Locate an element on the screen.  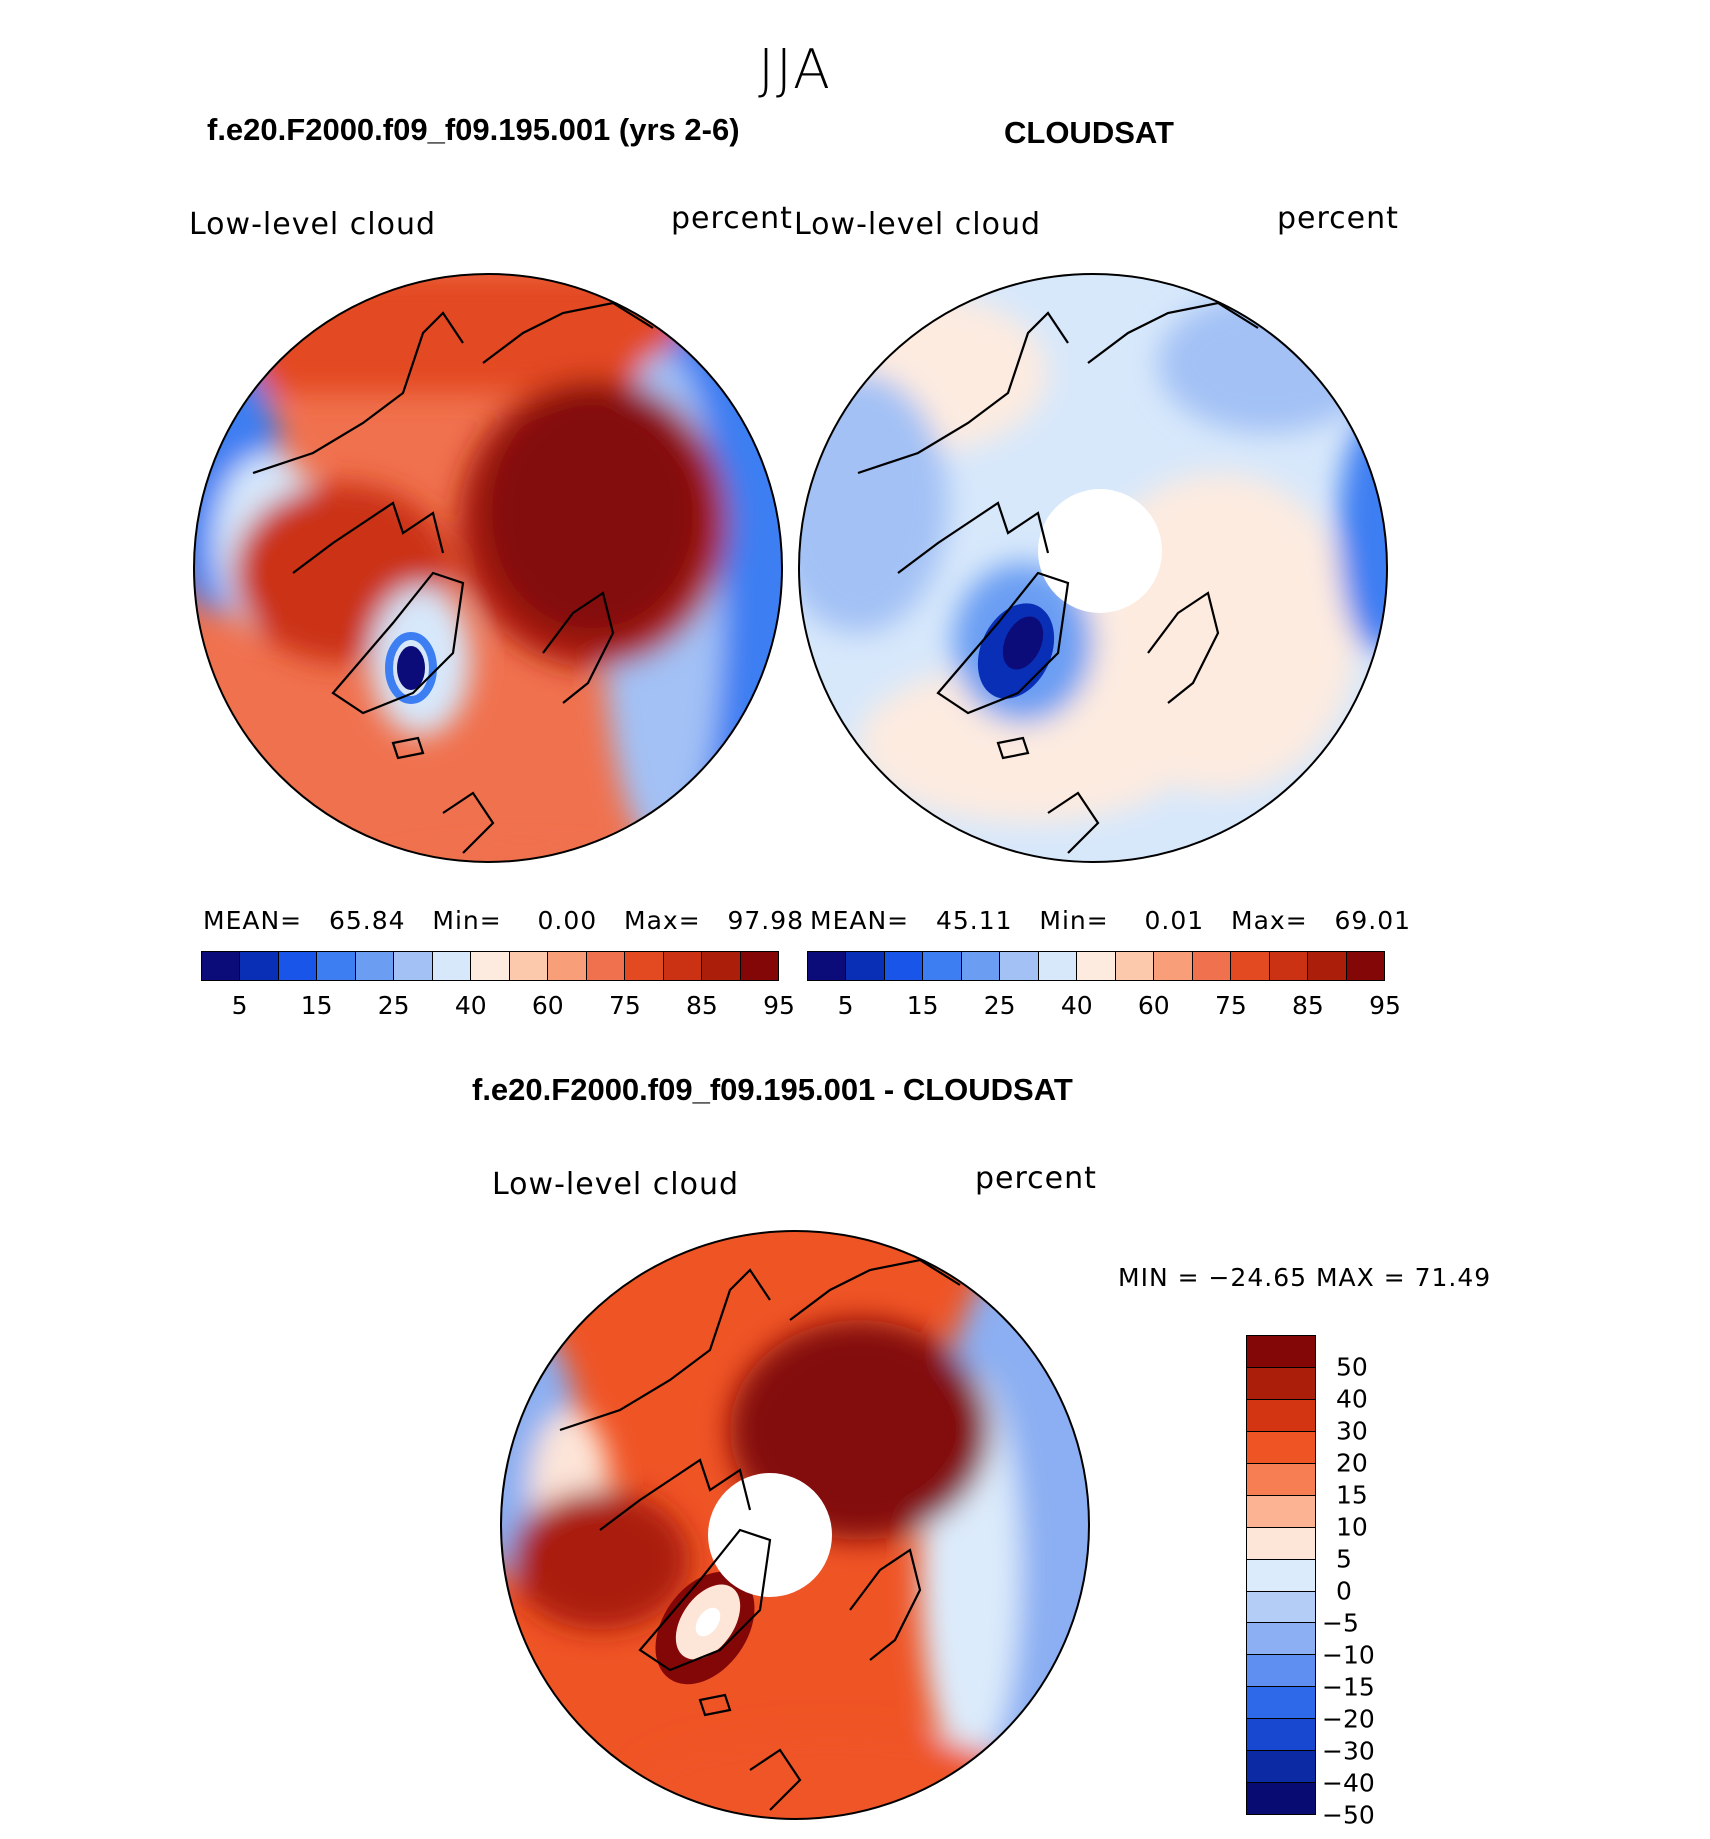
map-difference-coast-alaska is located at coordinates (665, 1350).